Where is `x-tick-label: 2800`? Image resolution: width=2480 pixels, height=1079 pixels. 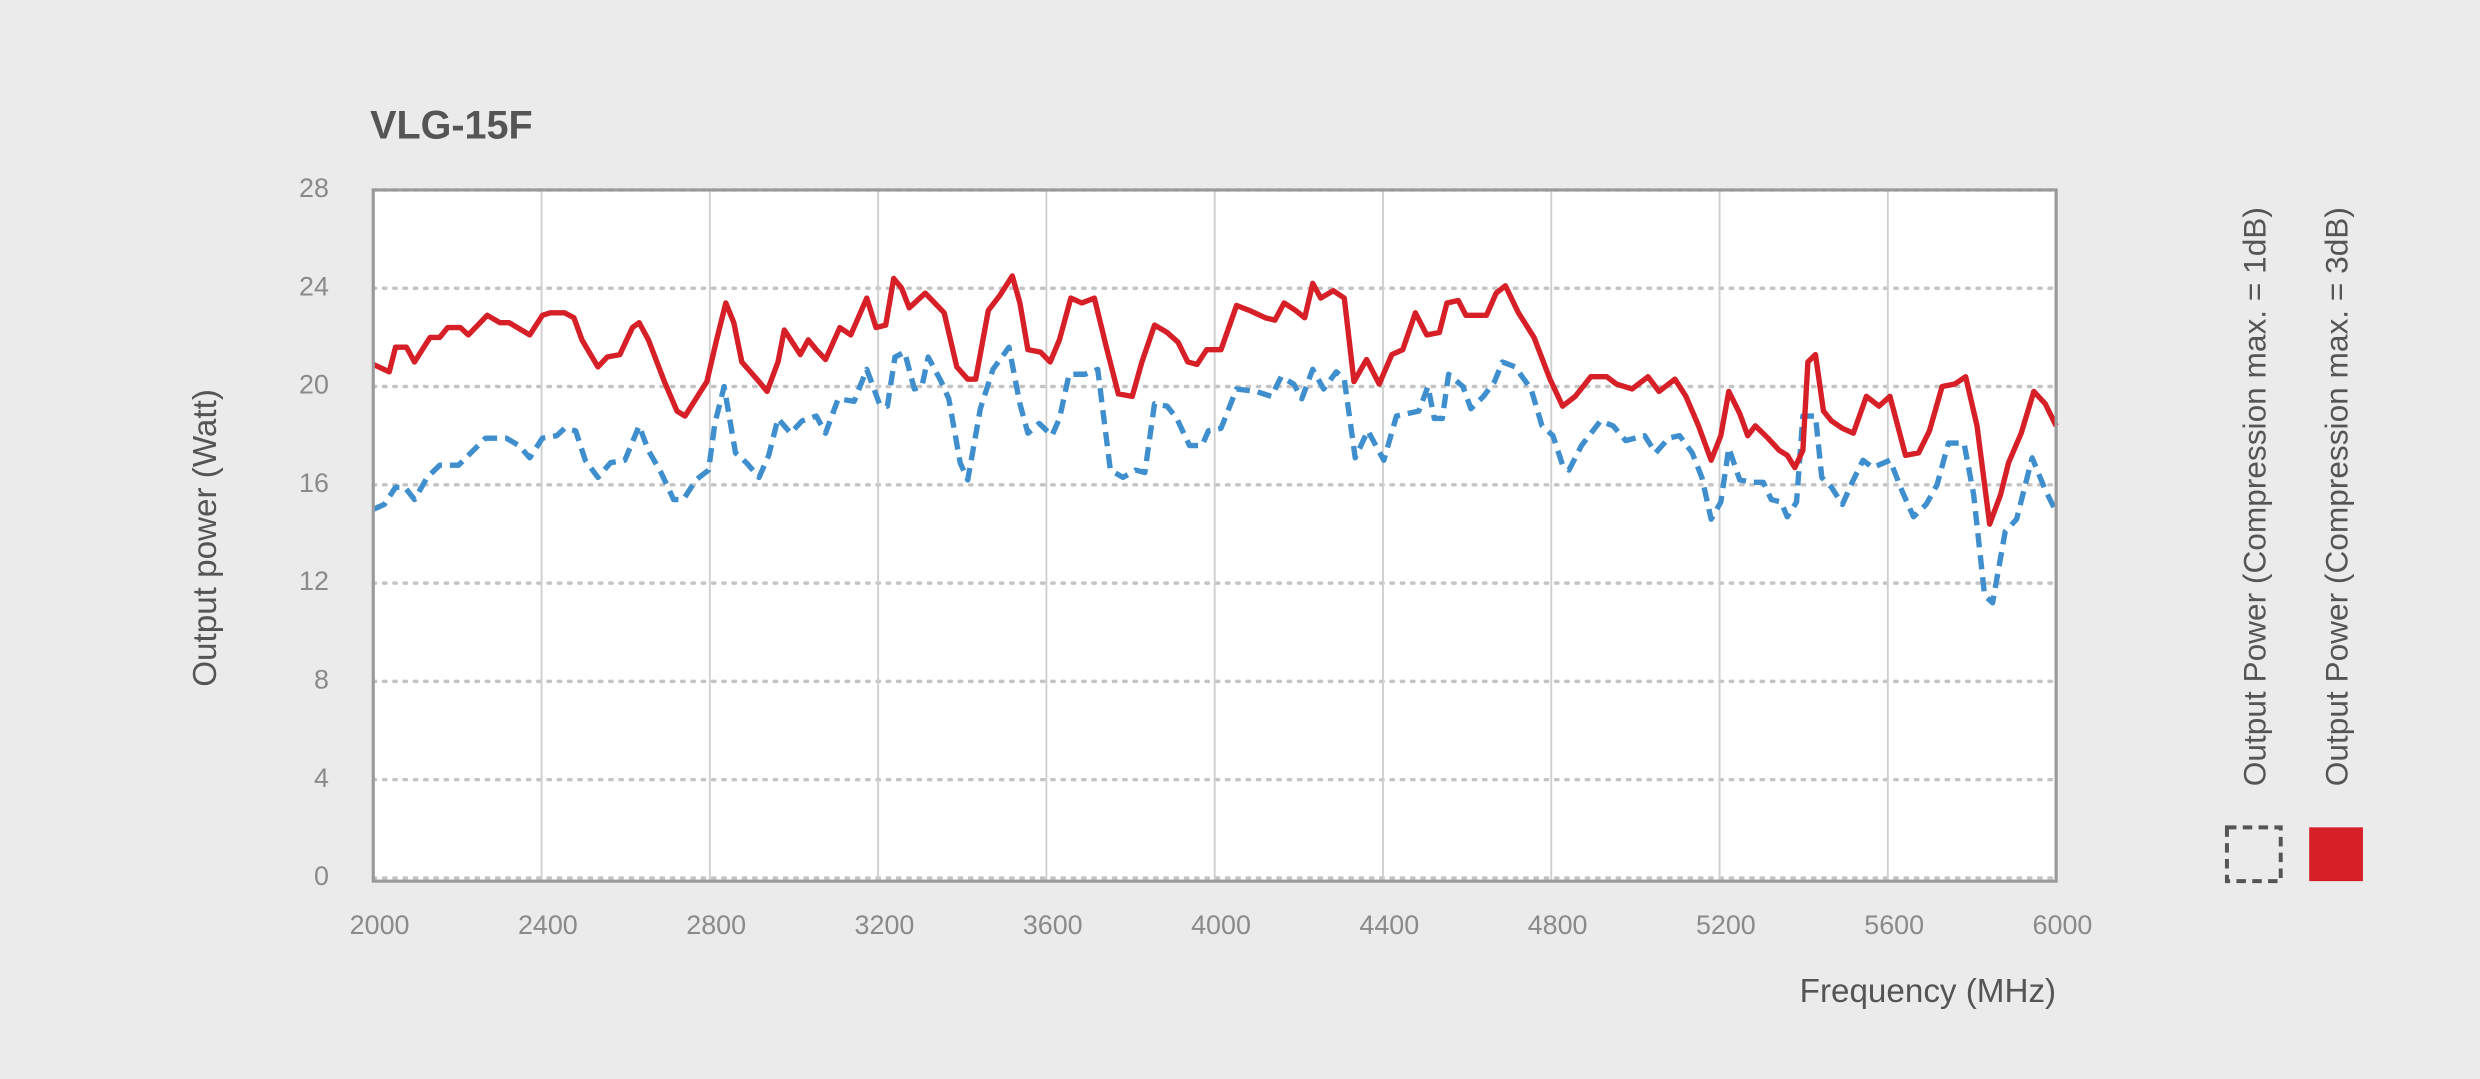
x-tick-label: 2800 is located at coordinates (716, 925).